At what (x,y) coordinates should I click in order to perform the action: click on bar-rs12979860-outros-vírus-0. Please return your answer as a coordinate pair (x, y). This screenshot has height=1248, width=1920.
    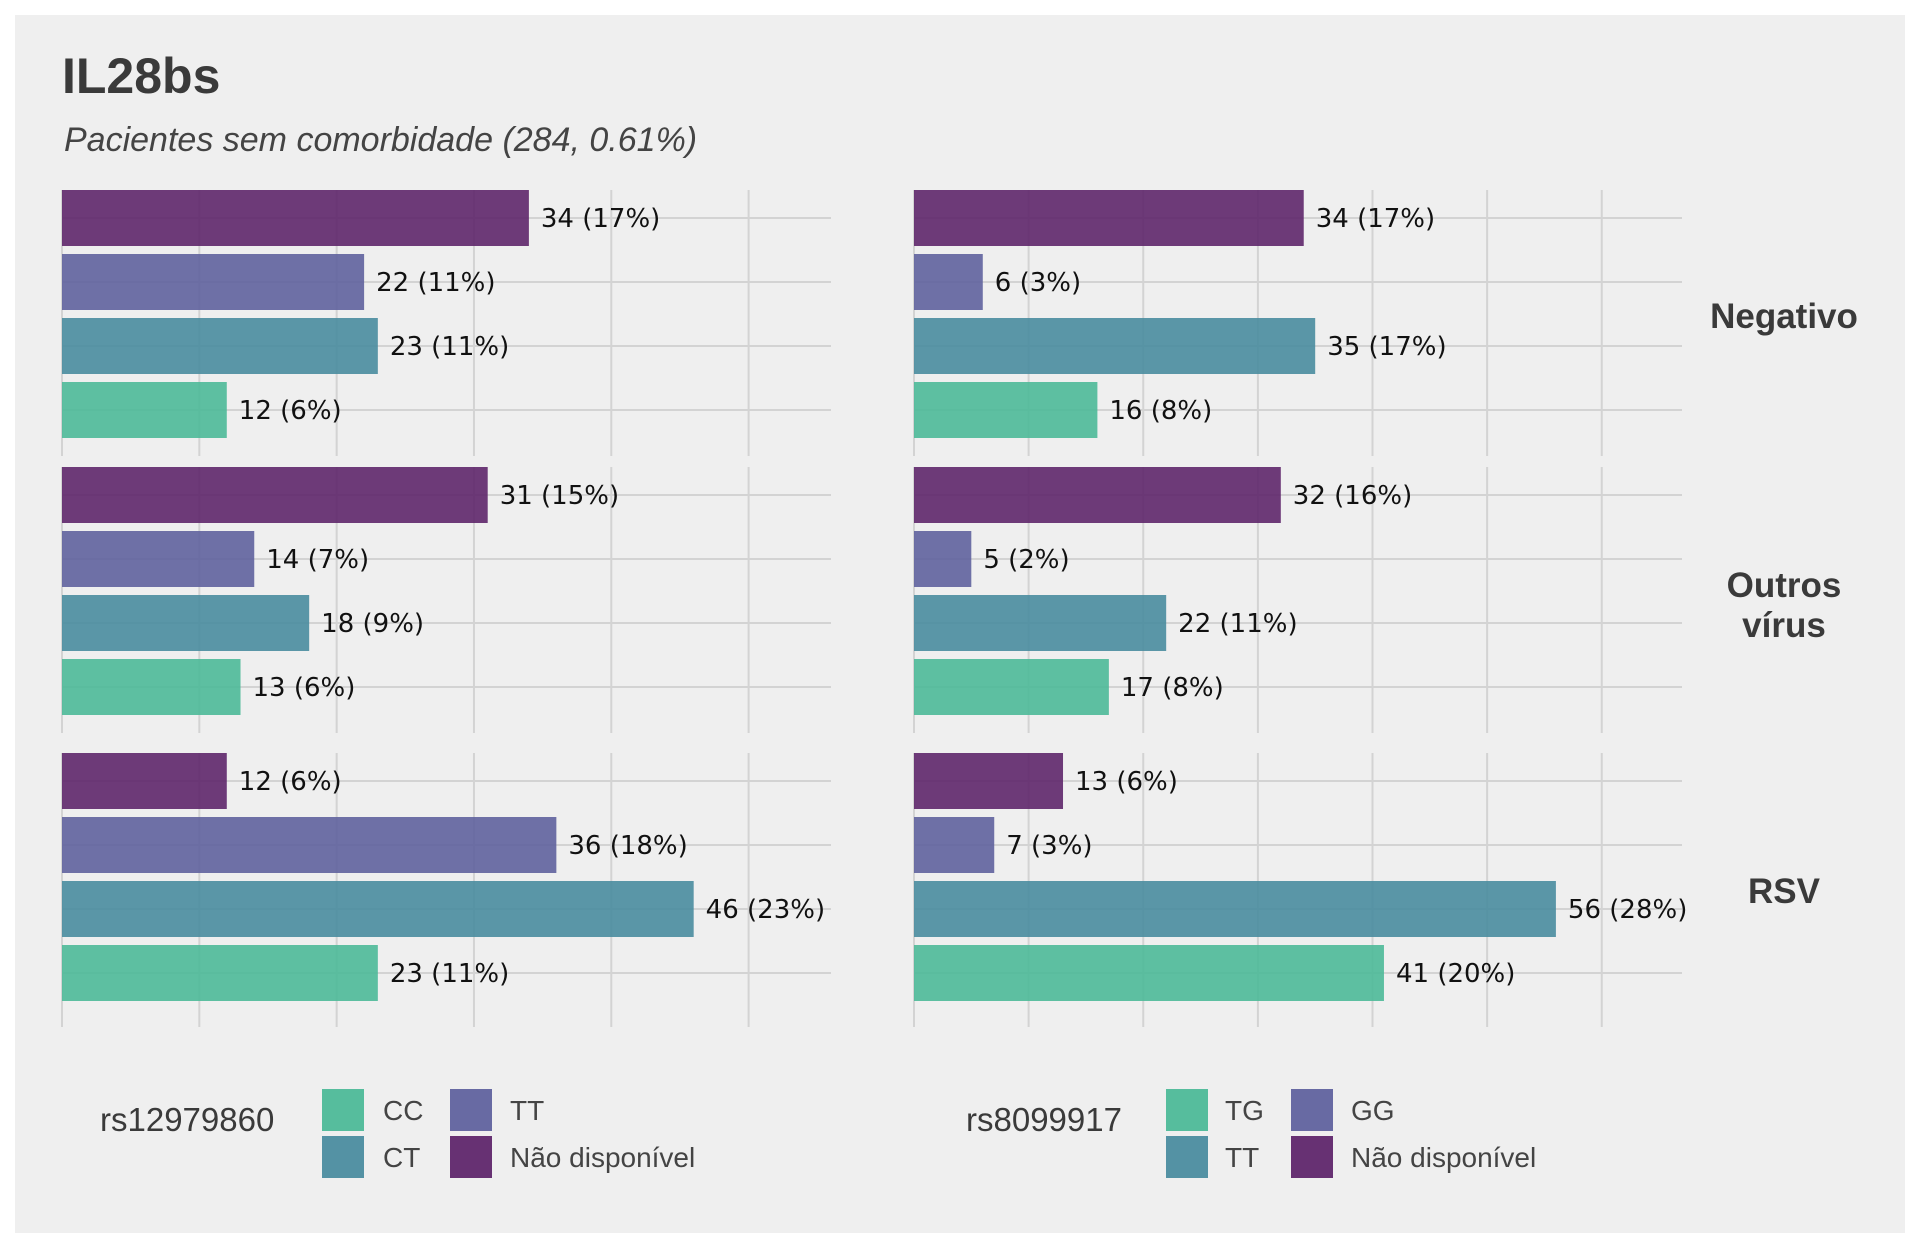
    Looking at the image, I should click on (275, 495).